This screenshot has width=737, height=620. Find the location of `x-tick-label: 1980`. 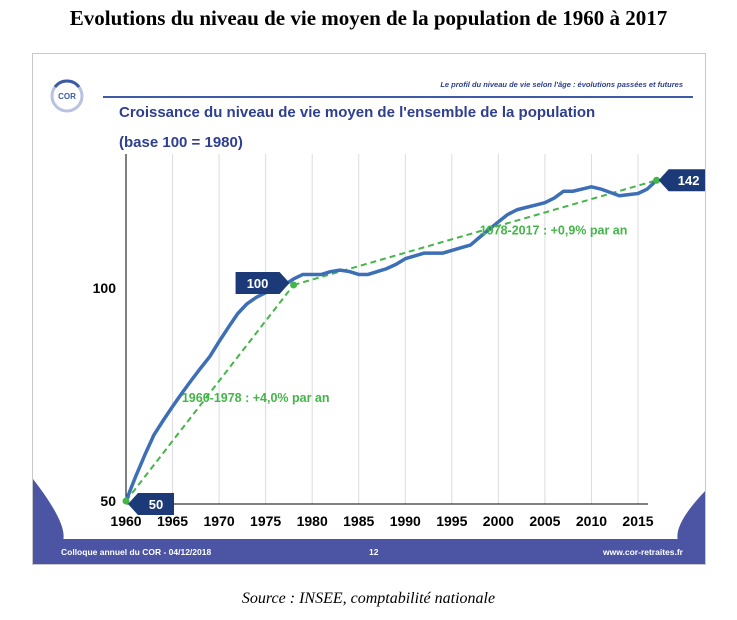

x-tick-label: 1980 is located at coordinates (312, 521).